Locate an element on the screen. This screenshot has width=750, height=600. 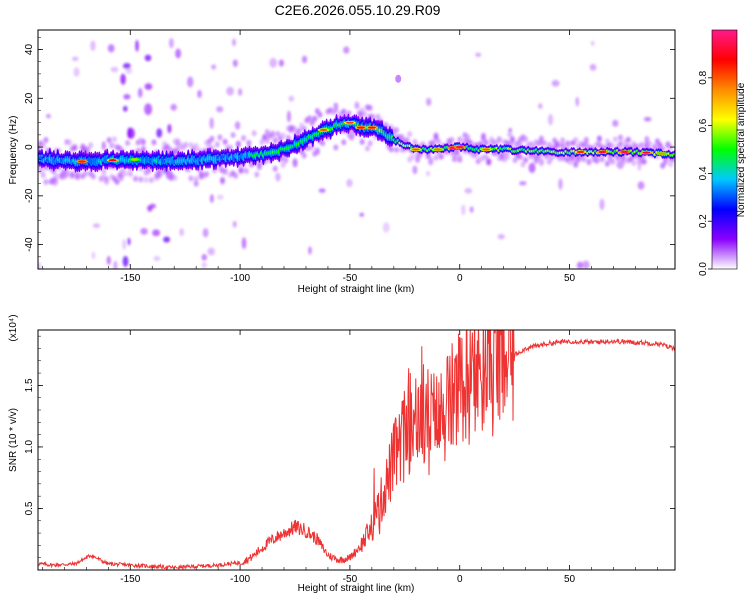
snr-xtick-label: -100 is located at coordinates (240, 579).